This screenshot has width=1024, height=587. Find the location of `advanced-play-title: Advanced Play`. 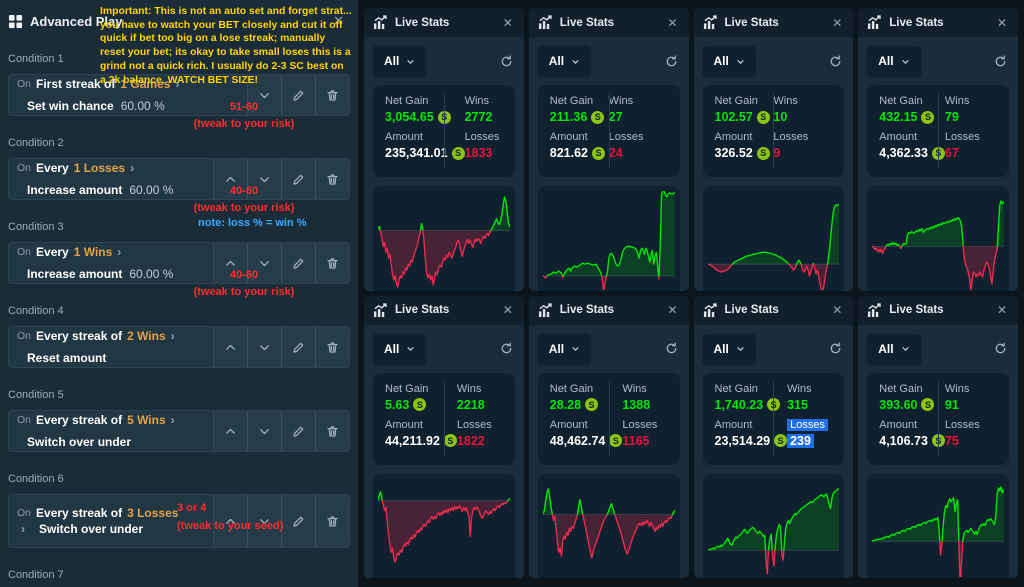

advanced-play-title: Advanced Play is located at coordinates (76, 21).